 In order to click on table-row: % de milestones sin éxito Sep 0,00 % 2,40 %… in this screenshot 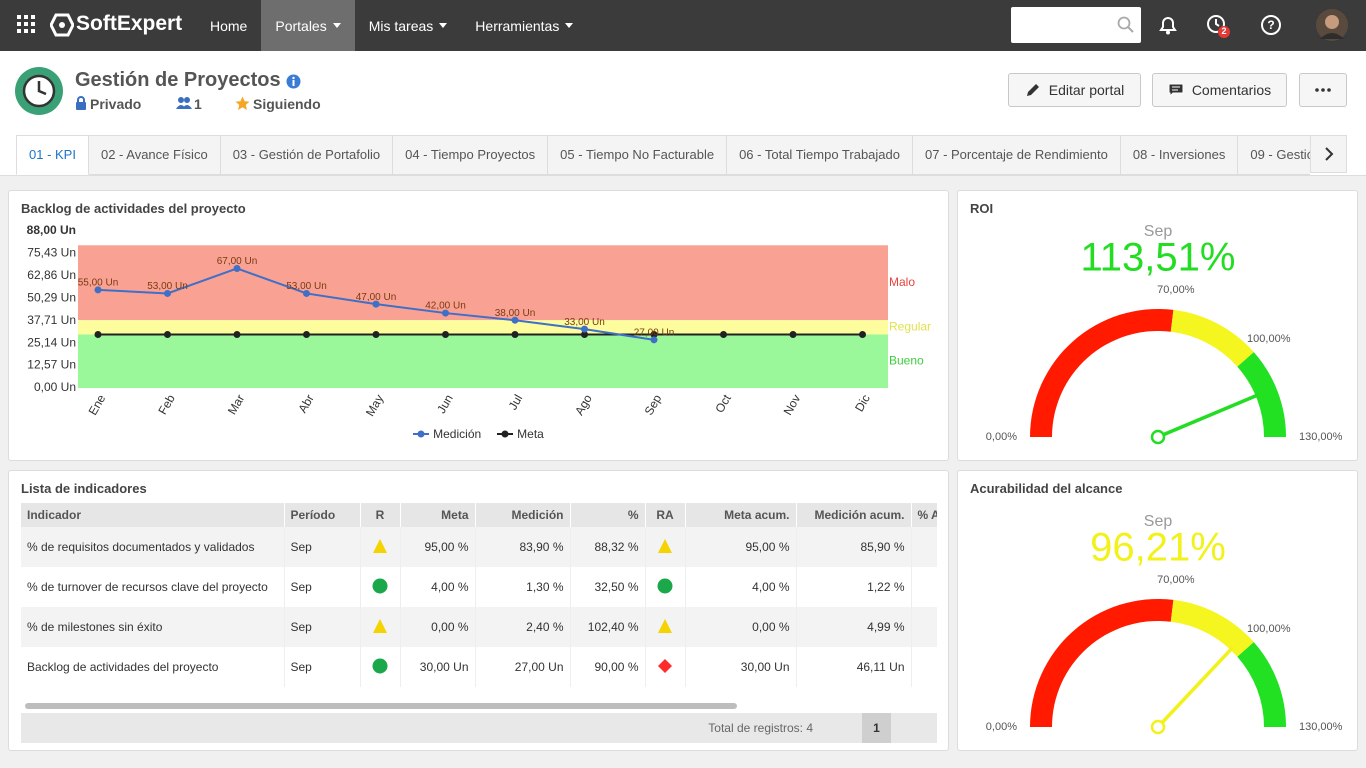, I will do `click(479, 627)`.